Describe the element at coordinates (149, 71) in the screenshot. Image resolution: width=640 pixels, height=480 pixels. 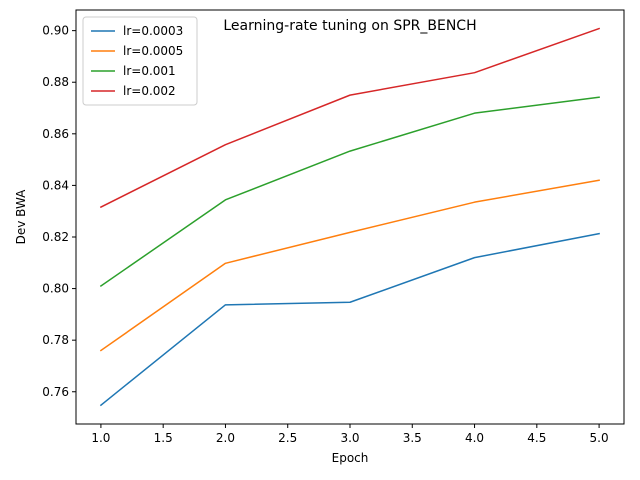
I see `legend-label: lr=0.001` at that location.